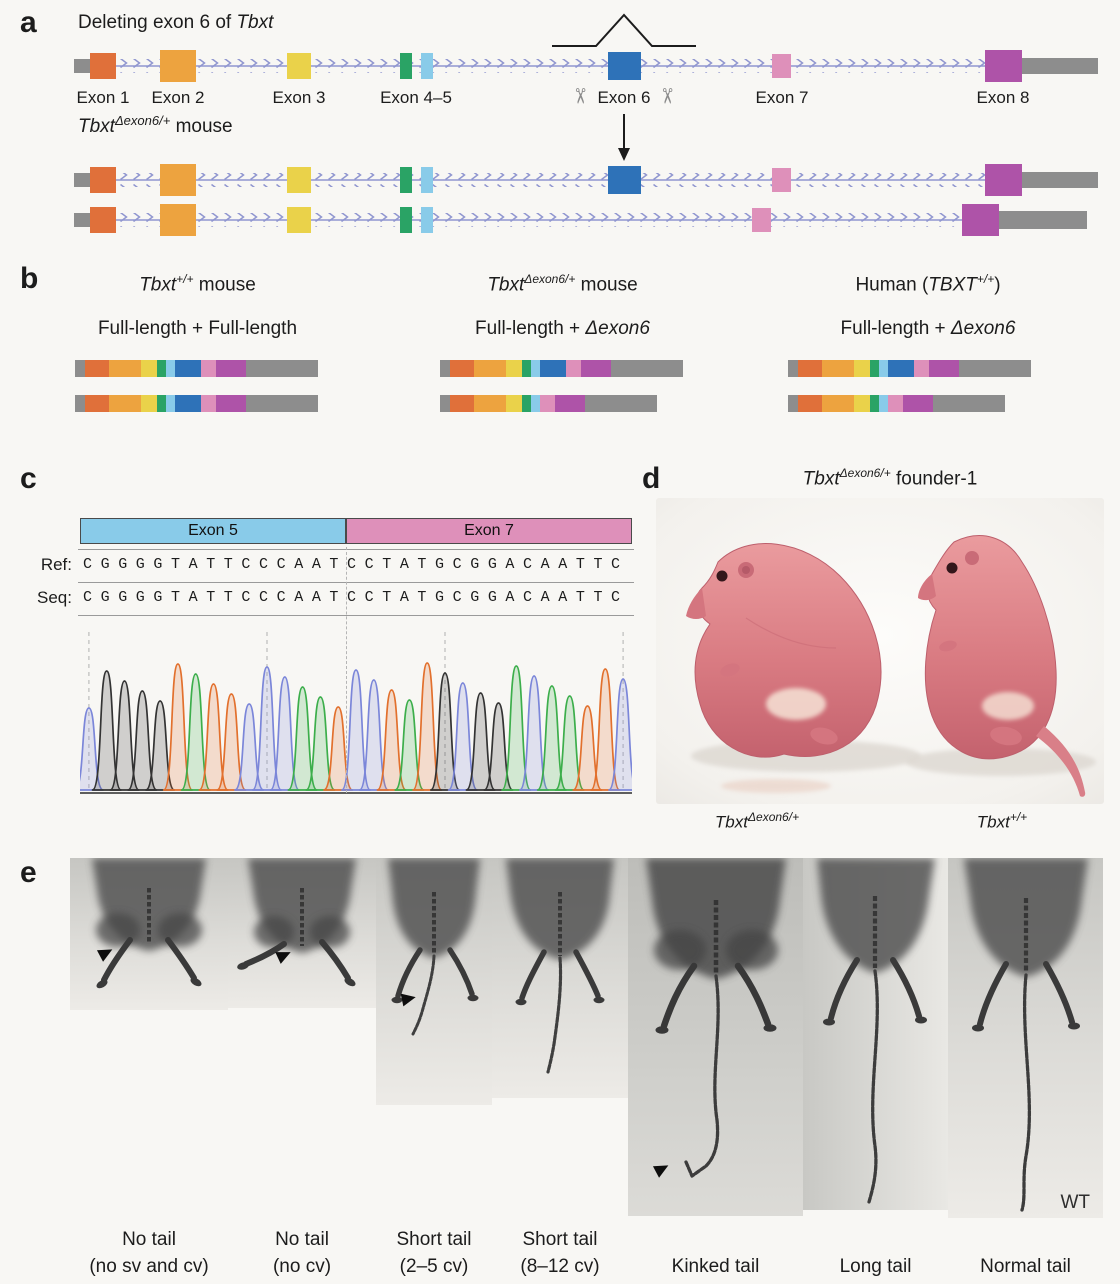  I want to click on exon7-box, so click(781, 66).